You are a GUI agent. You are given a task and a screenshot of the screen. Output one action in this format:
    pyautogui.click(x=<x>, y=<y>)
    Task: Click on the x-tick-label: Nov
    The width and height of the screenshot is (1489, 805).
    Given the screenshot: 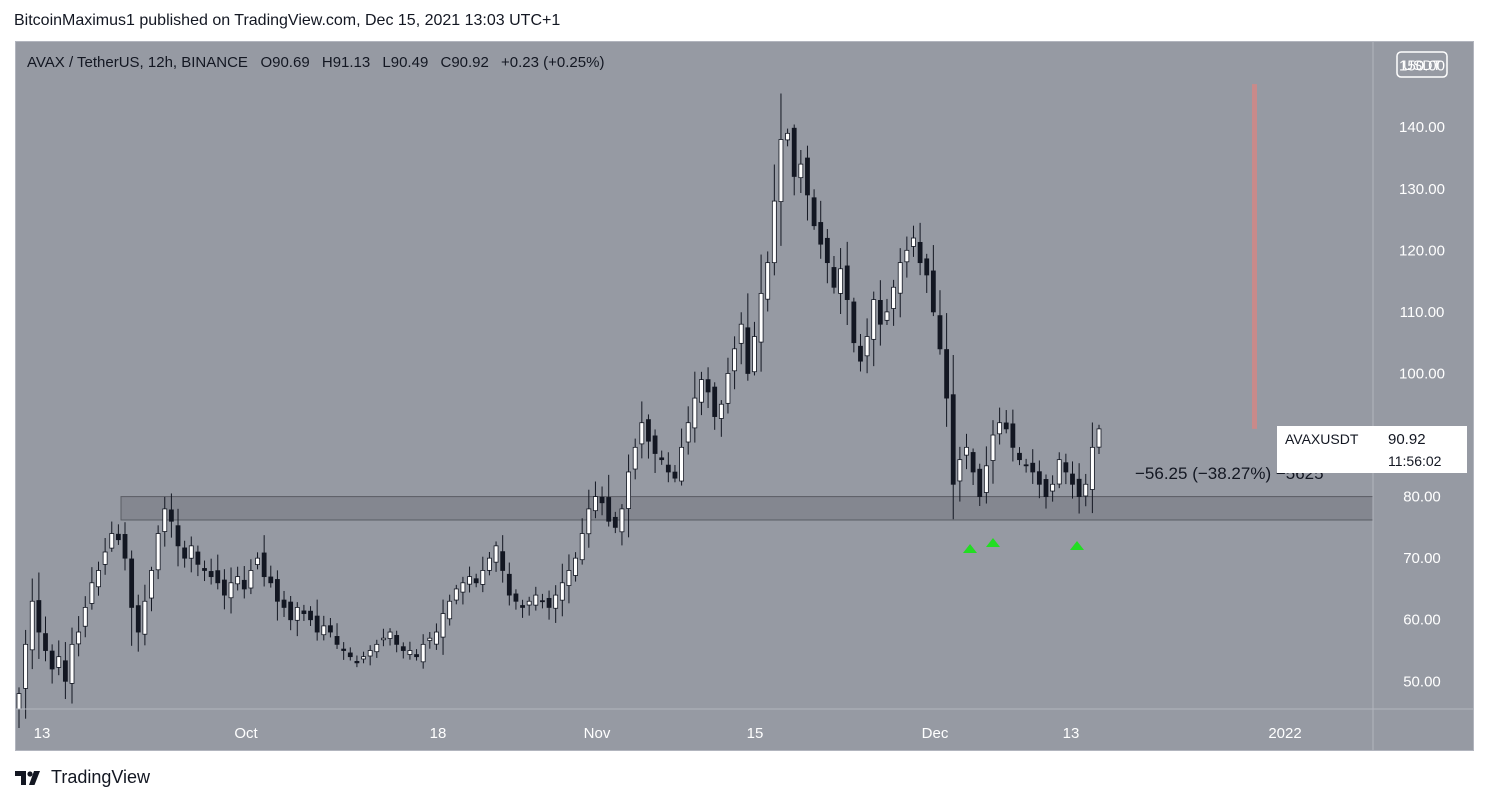 What is the action you would take?
    pyautogui.click(x=597, y=733)
    